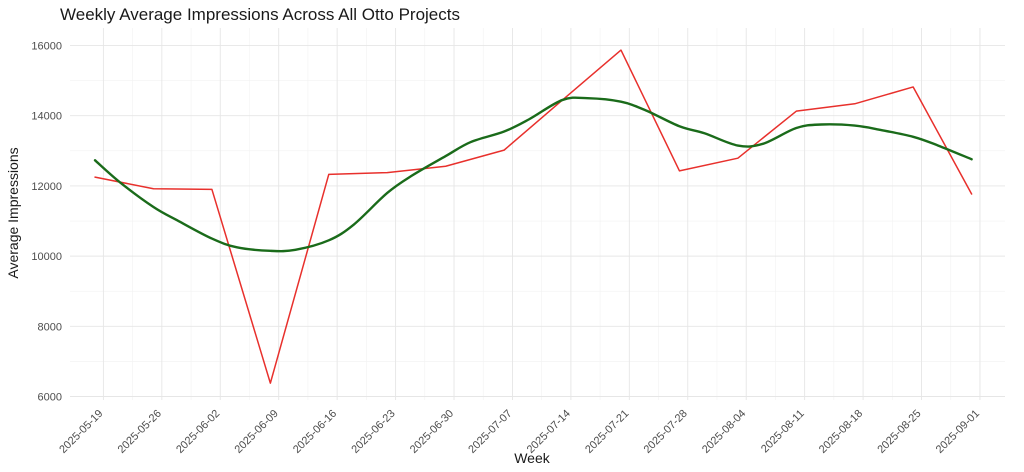 The width and height of the screenshot is (1024, 472). What do you see at coordinates (532, 458) in the screenshot?
I see `x-axis-title: Week` at bounding box center [532, 458].